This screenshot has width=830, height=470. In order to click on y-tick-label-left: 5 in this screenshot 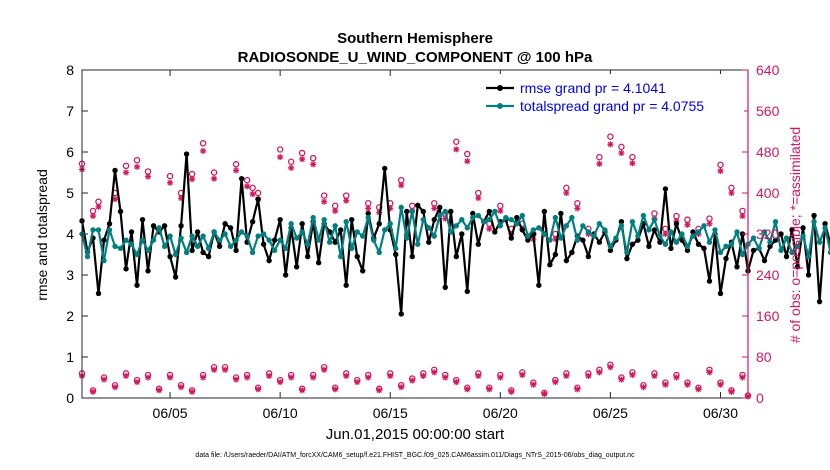, I will do `click(70, 193)`.